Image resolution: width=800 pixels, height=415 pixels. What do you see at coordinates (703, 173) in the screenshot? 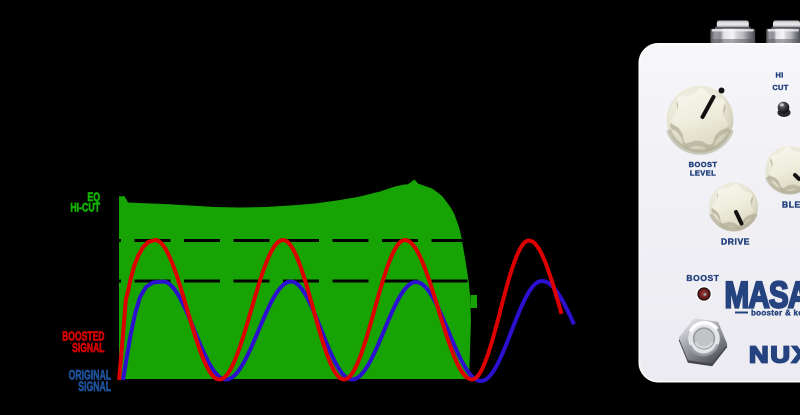
I see `svg-text: LEVEL` at bounding box center [703, 173].